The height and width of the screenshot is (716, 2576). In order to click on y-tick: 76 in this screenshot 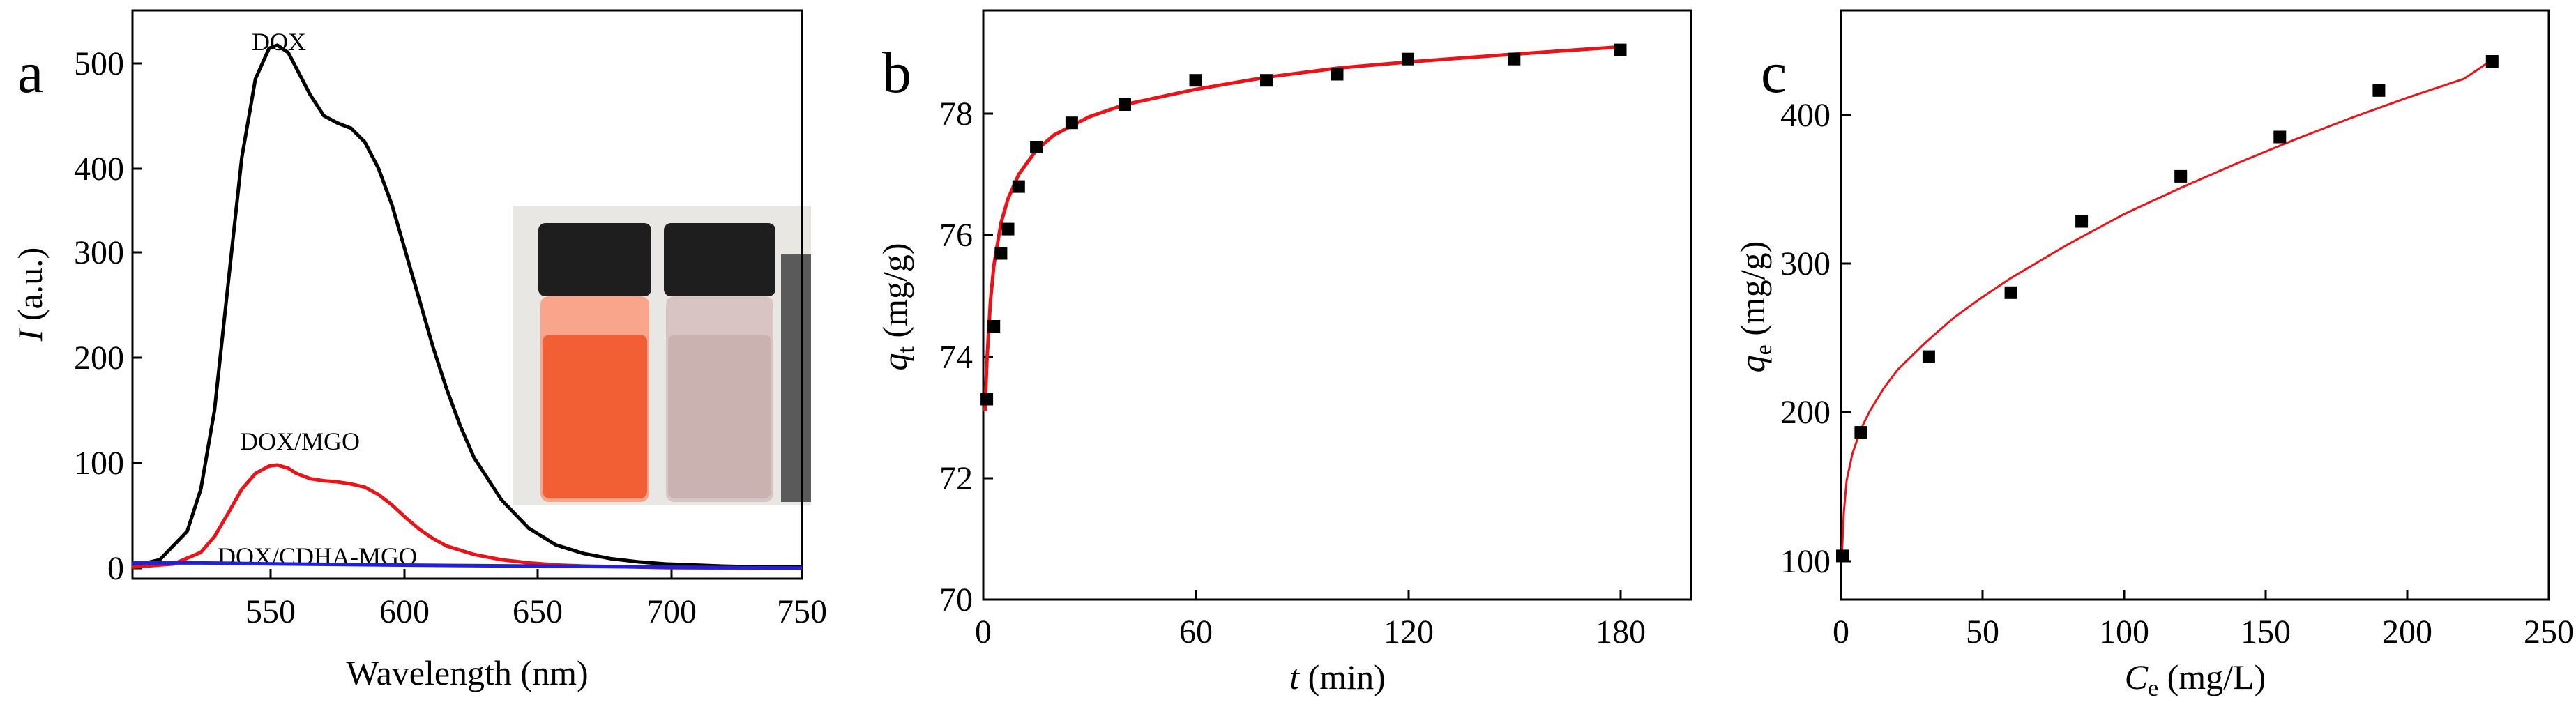, I will do `click(966, 236)`.